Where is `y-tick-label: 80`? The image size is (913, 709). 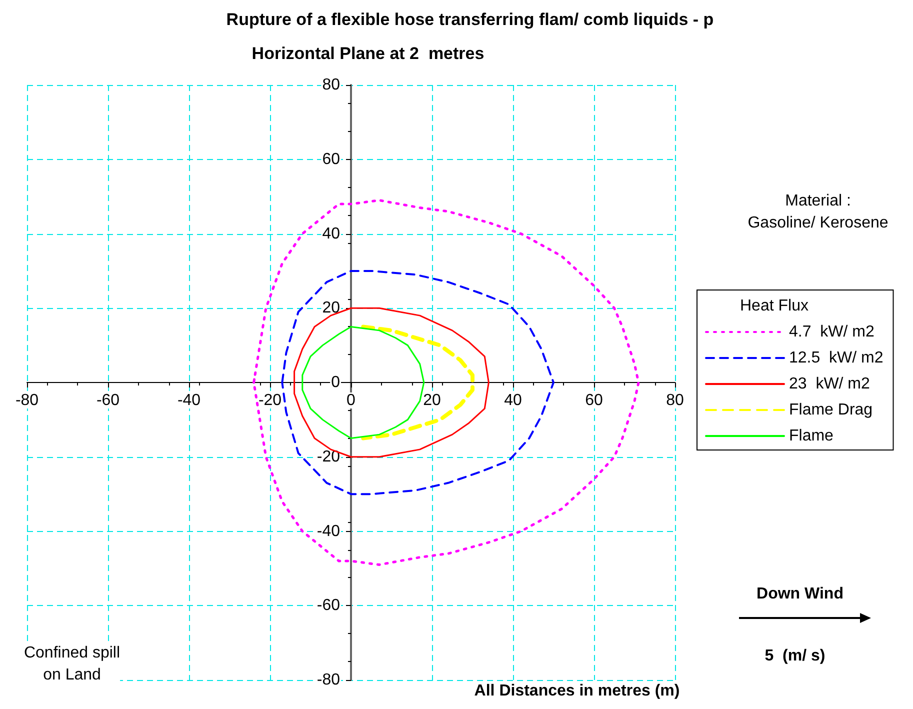 y-tick-label: 80 is located at coordinates (331, 85).